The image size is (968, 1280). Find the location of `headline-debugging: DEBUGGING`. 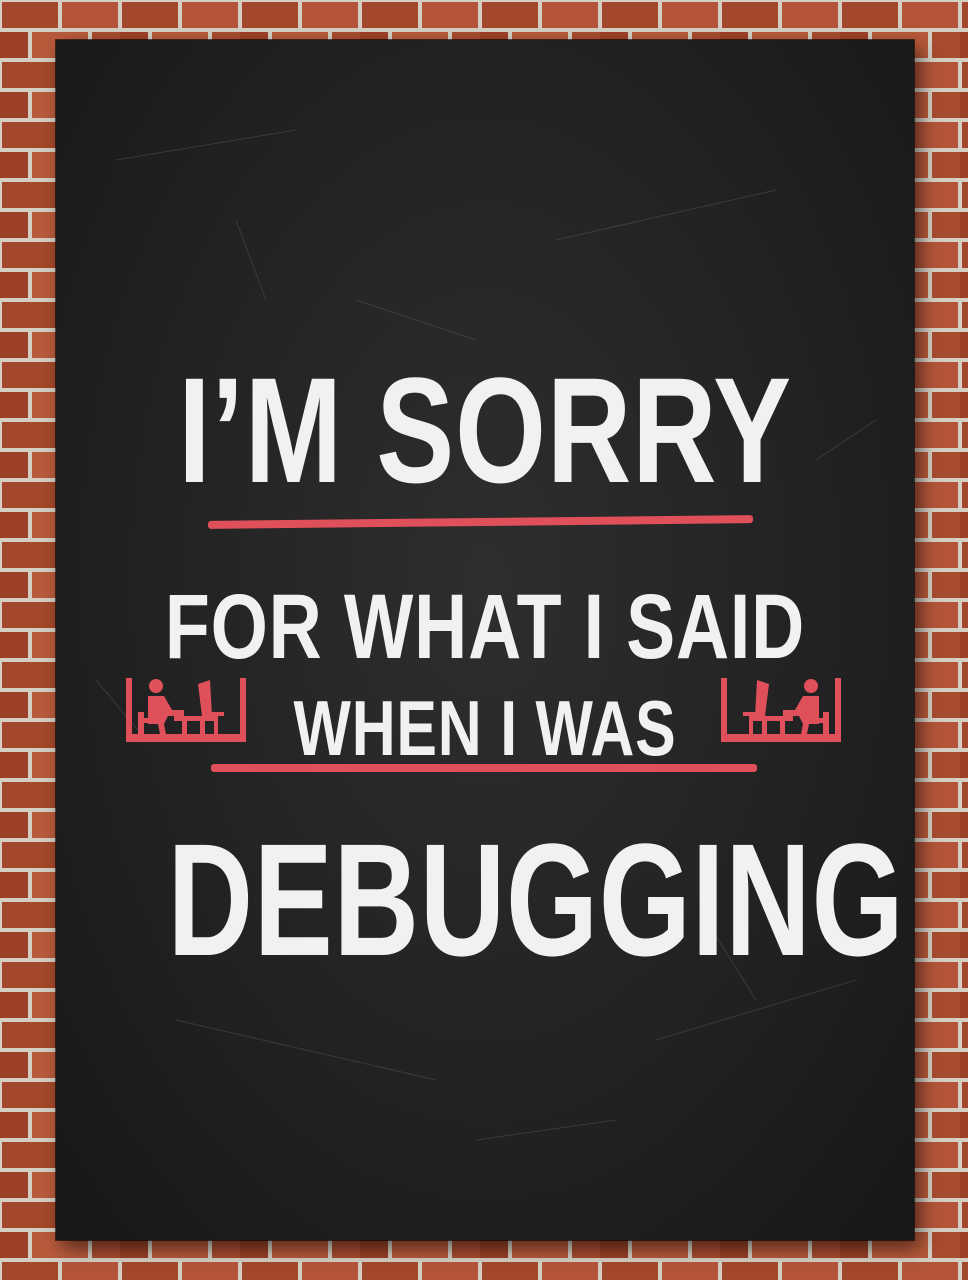

headline-debugging: DEBUGGING is located at coordinates (536, 899).